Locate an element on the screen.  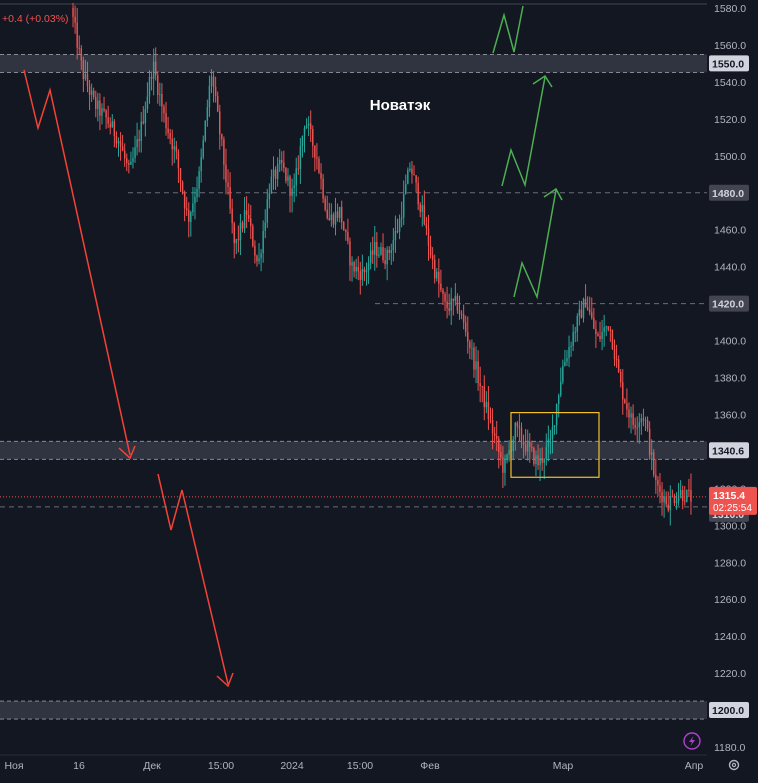
price-tick-label: 1220.0 is located at coordinates (730, 674).